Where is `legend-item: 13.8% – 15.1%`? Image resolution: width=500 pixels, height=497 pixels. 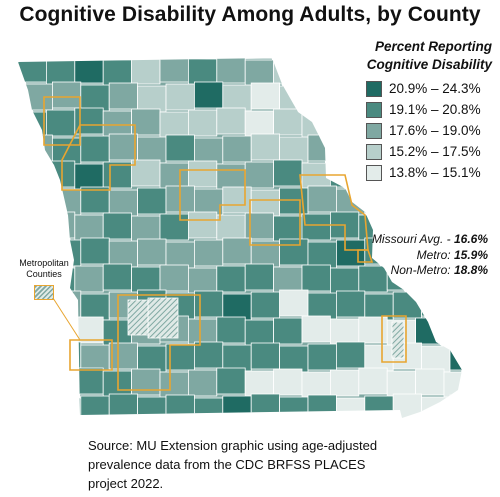
legend-item: 13.8% – 15.1% is located at coordinates (431, 172).